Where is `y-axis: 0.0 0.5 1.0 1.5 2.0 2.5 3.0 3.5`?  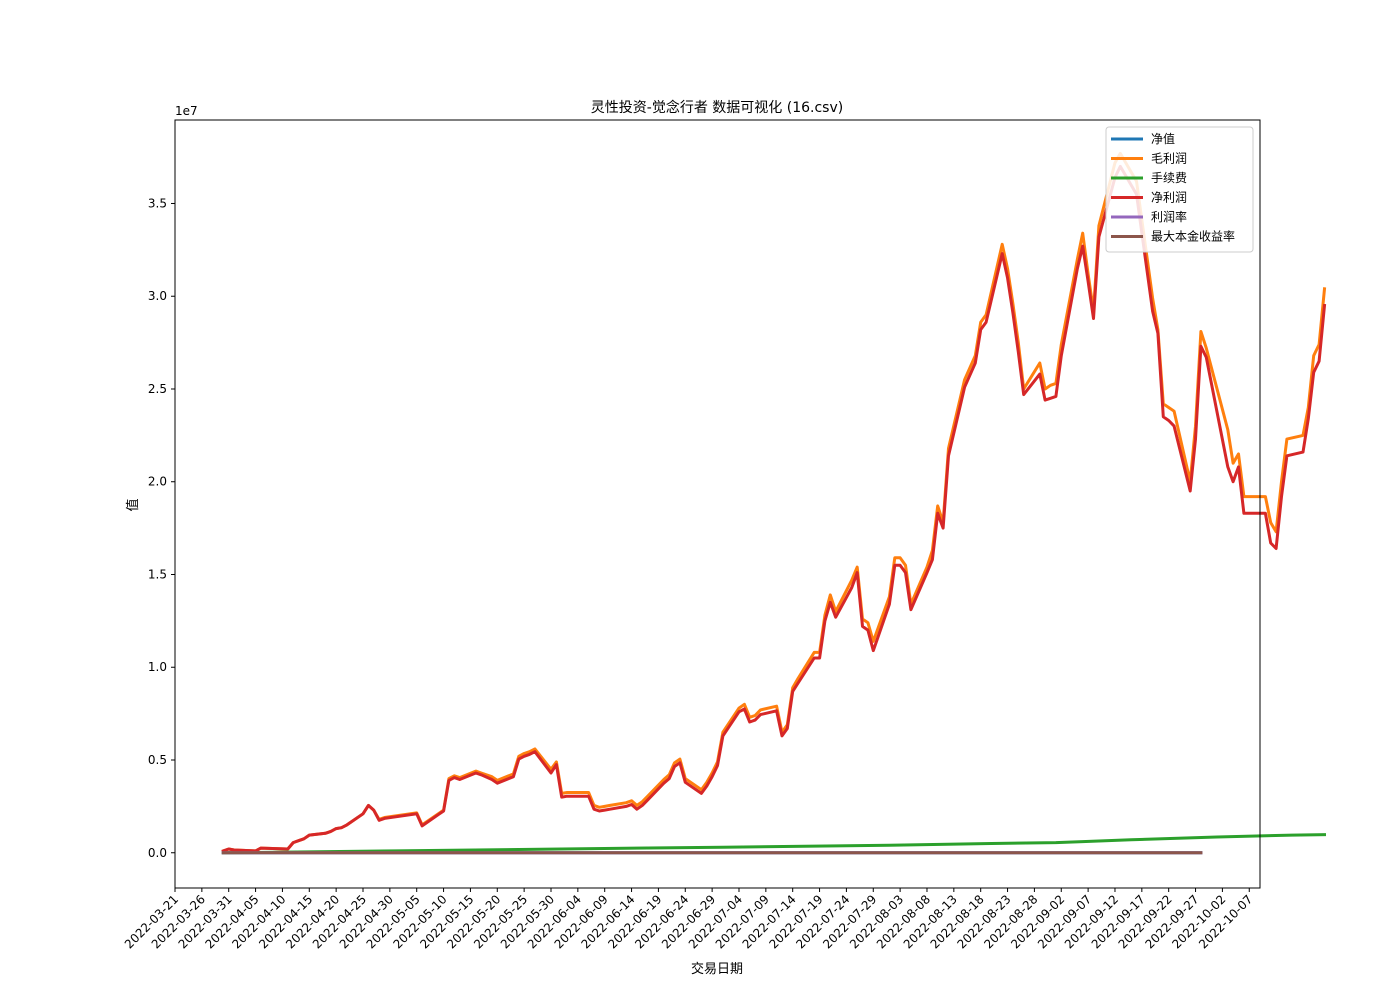
y-axis: 0.0 0.5 1.0 1.5 2.0 2.5 3.0 3.5 is located at coordinates (161, 528).